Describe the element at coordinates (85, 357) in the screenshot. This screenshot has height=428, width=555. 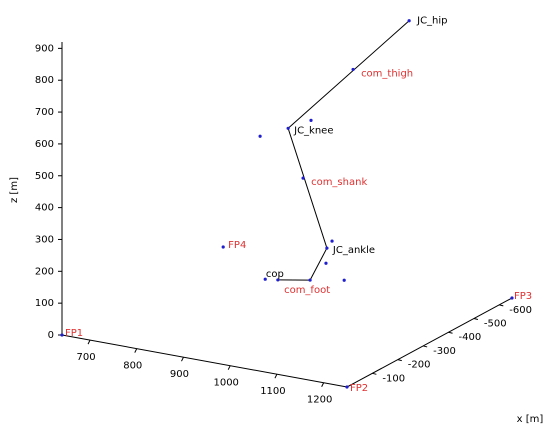
I see `x-tick-label: 700` at that location.